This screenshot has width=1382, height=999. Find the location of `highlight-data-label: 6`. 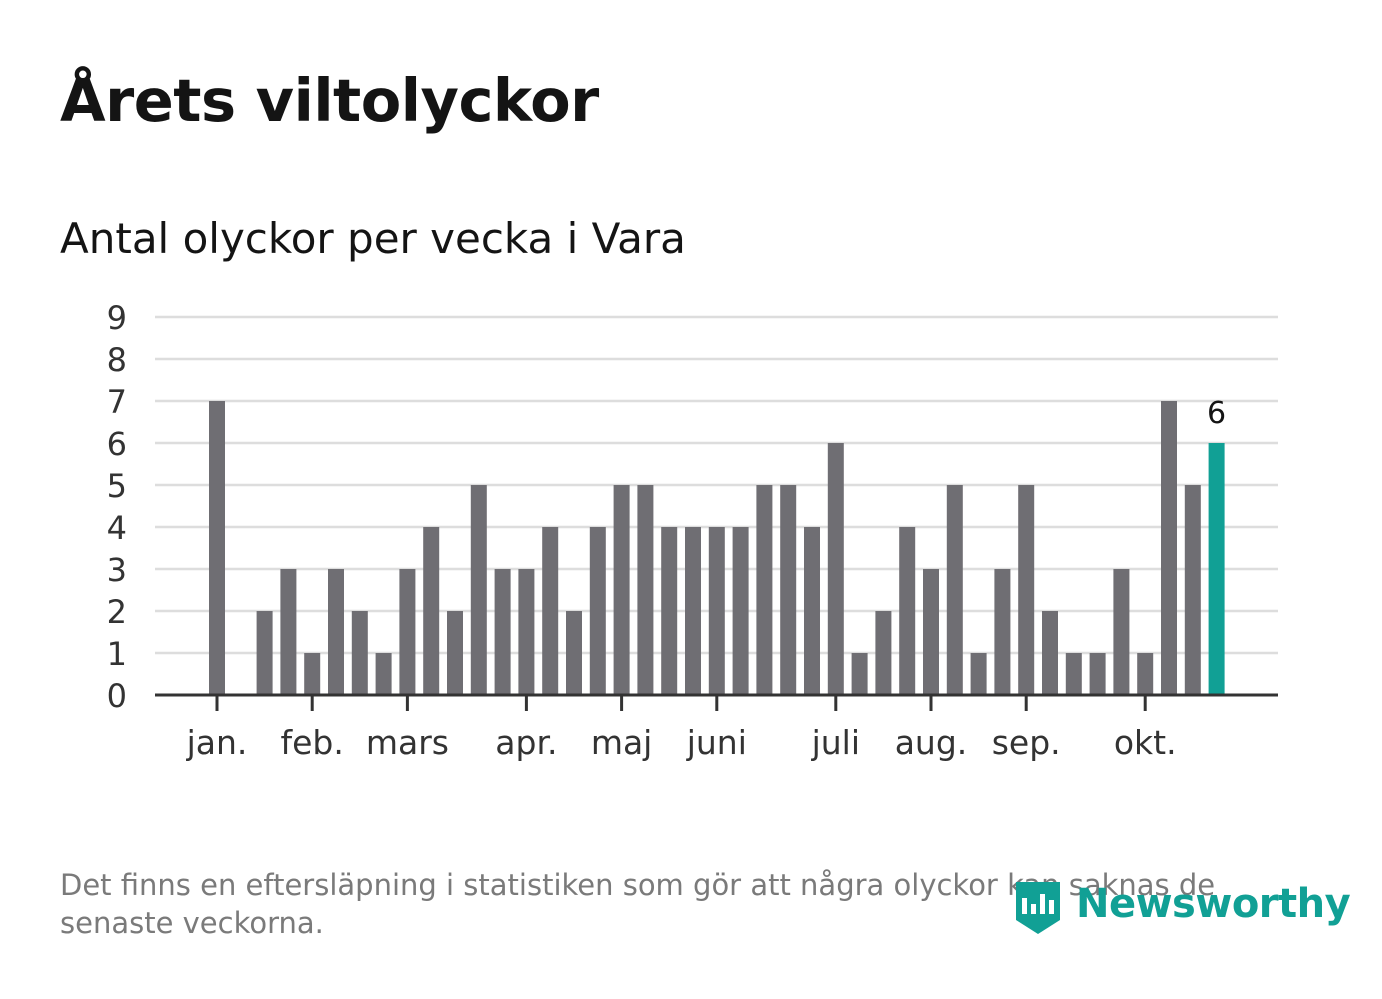

highlight-data-label: 6 is located at coordinates (1216, 413).